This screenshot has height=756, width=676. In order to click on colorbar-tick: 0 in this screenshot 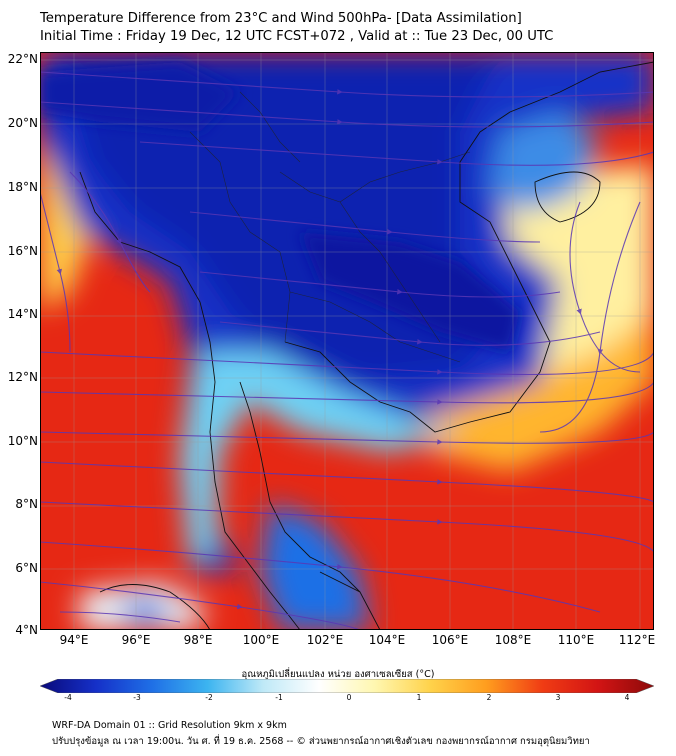, I will do `click(349, 697)`.